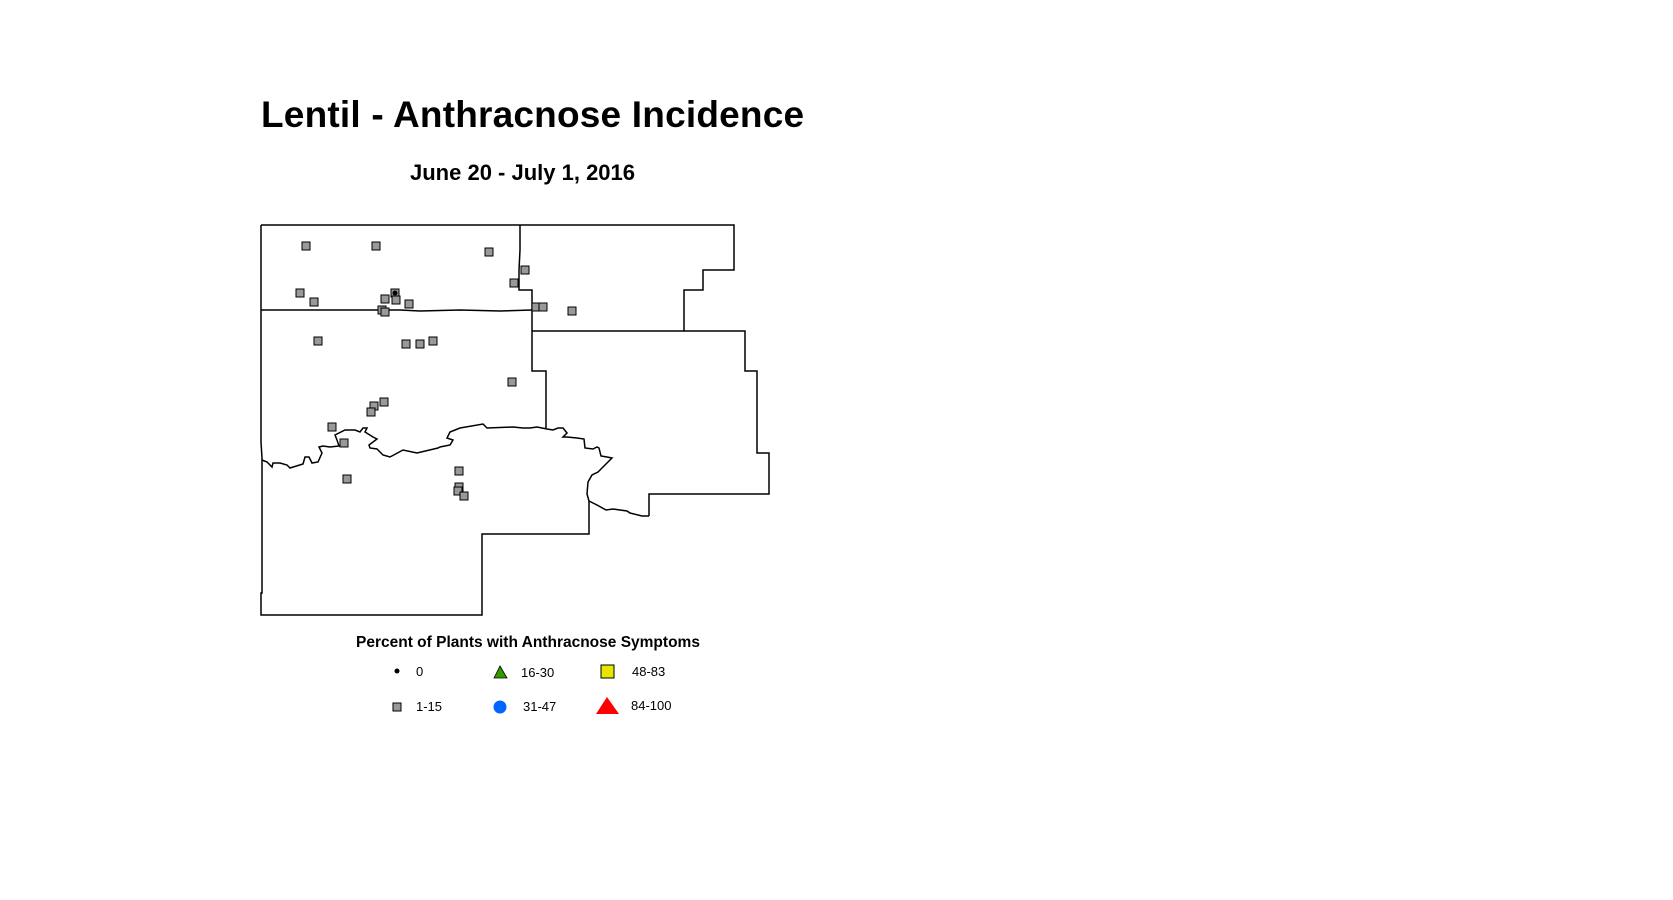 The height and width of the screenshot is (900, 1673). I want to click on legend-green-triangle-icon, so click(500, 672).